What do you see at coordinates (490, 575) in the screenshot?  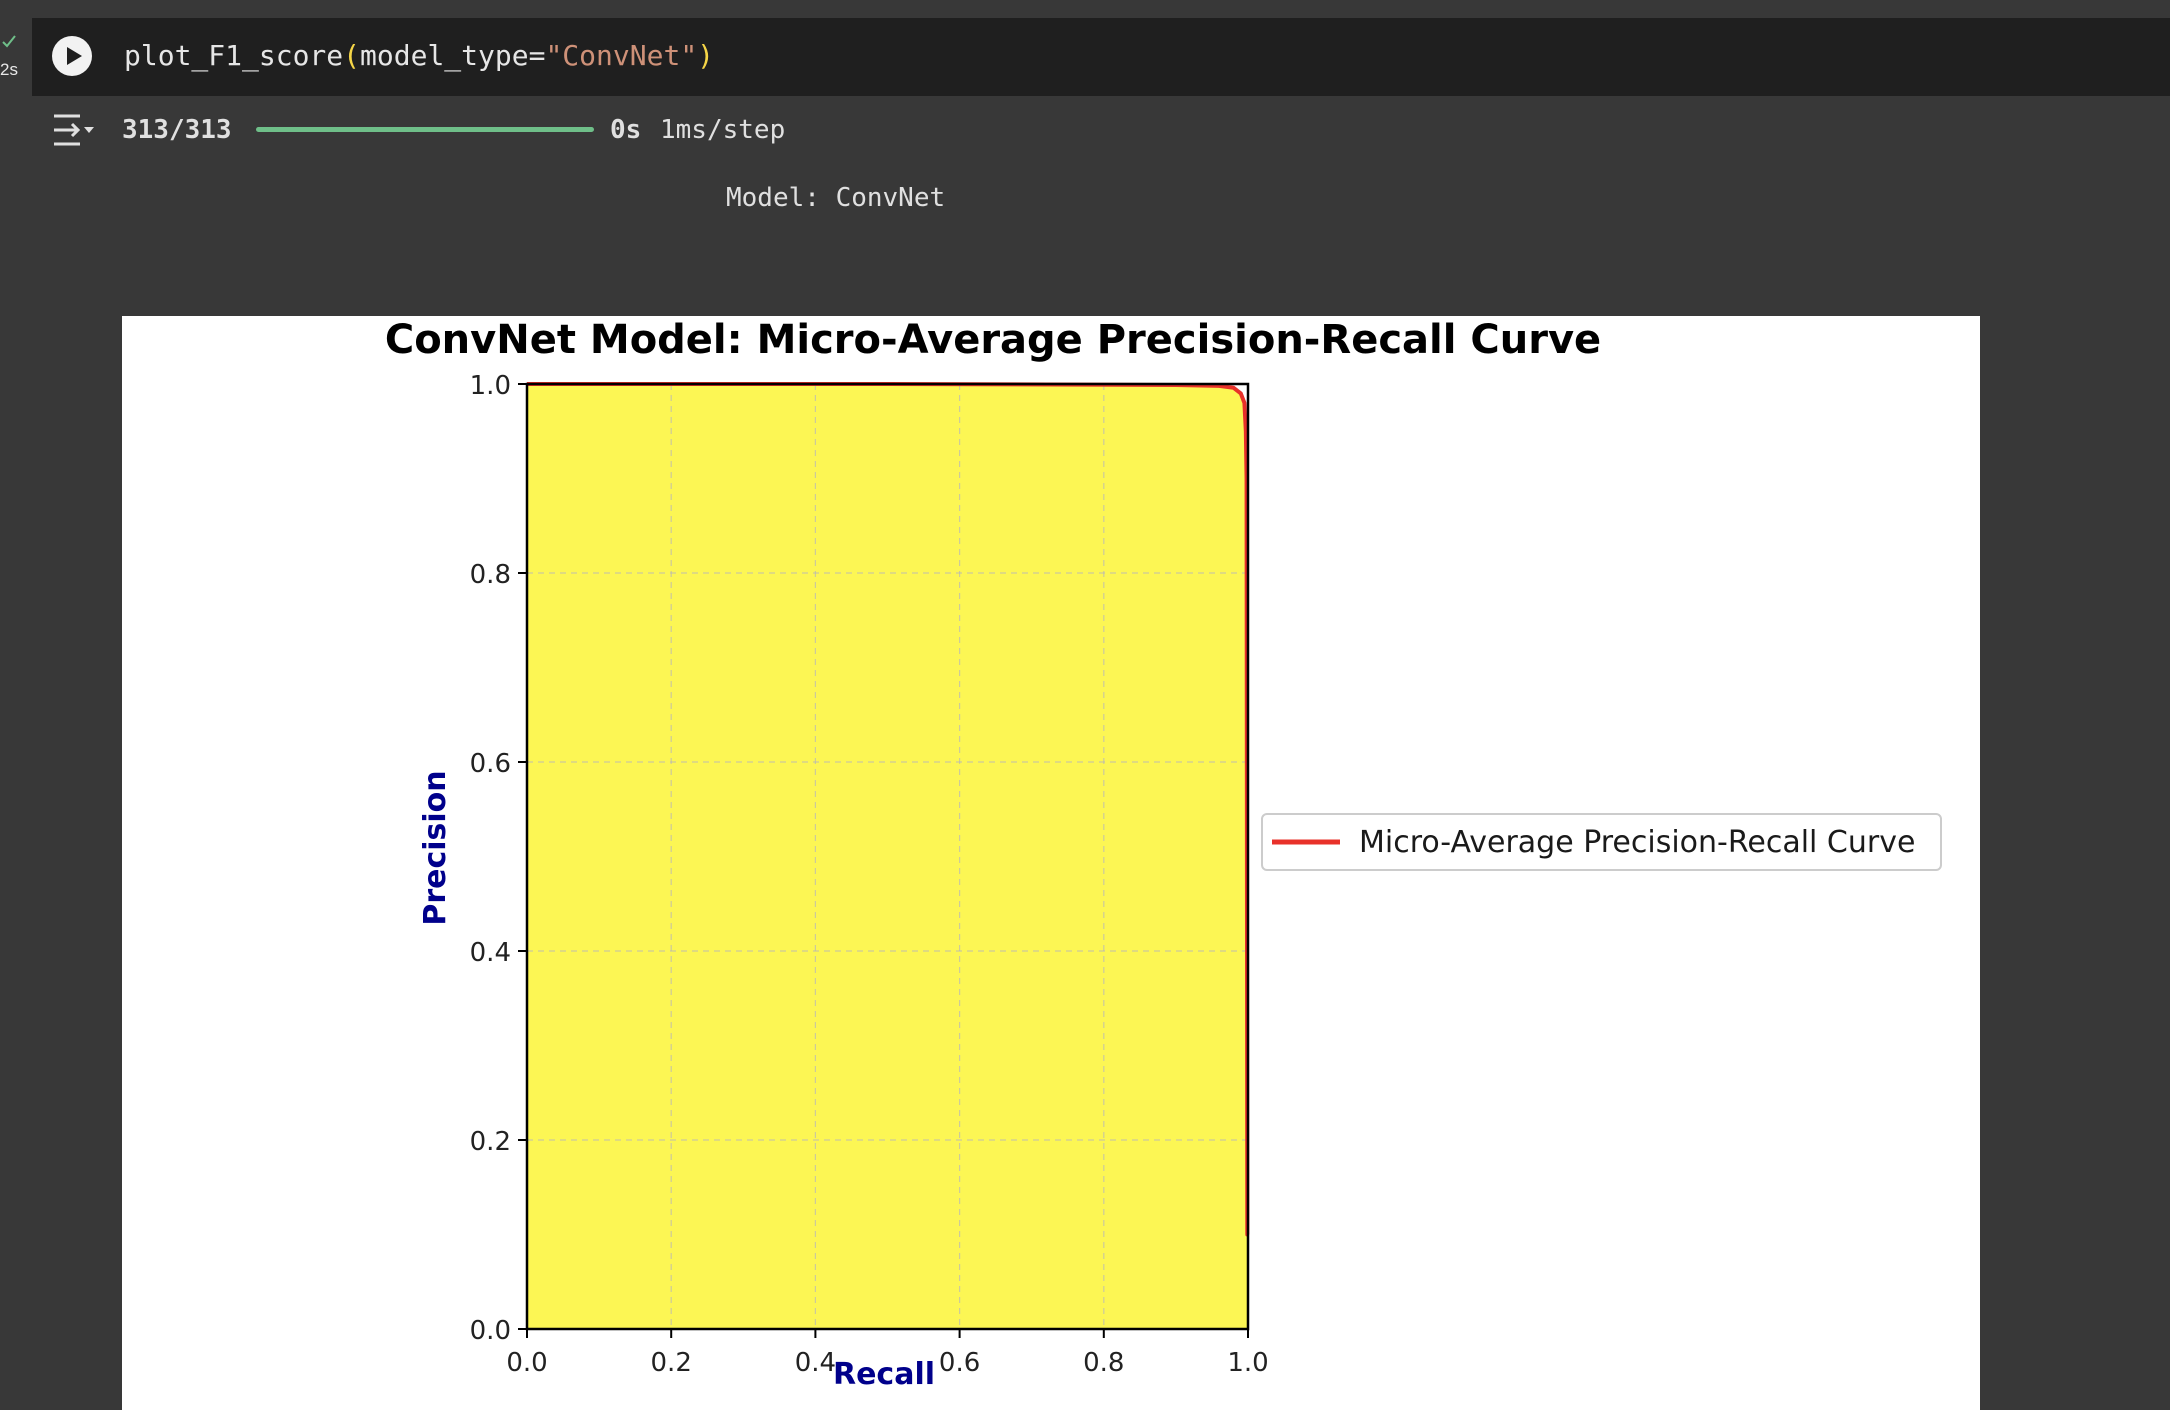 I see `y-tick-label: 0.8` at bounding box center [490, 575].